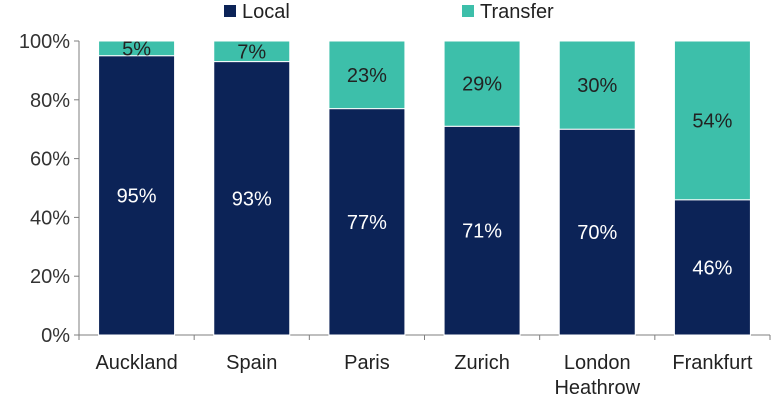  I want to click on data-label-transfer: 54%, so click(712, 121).